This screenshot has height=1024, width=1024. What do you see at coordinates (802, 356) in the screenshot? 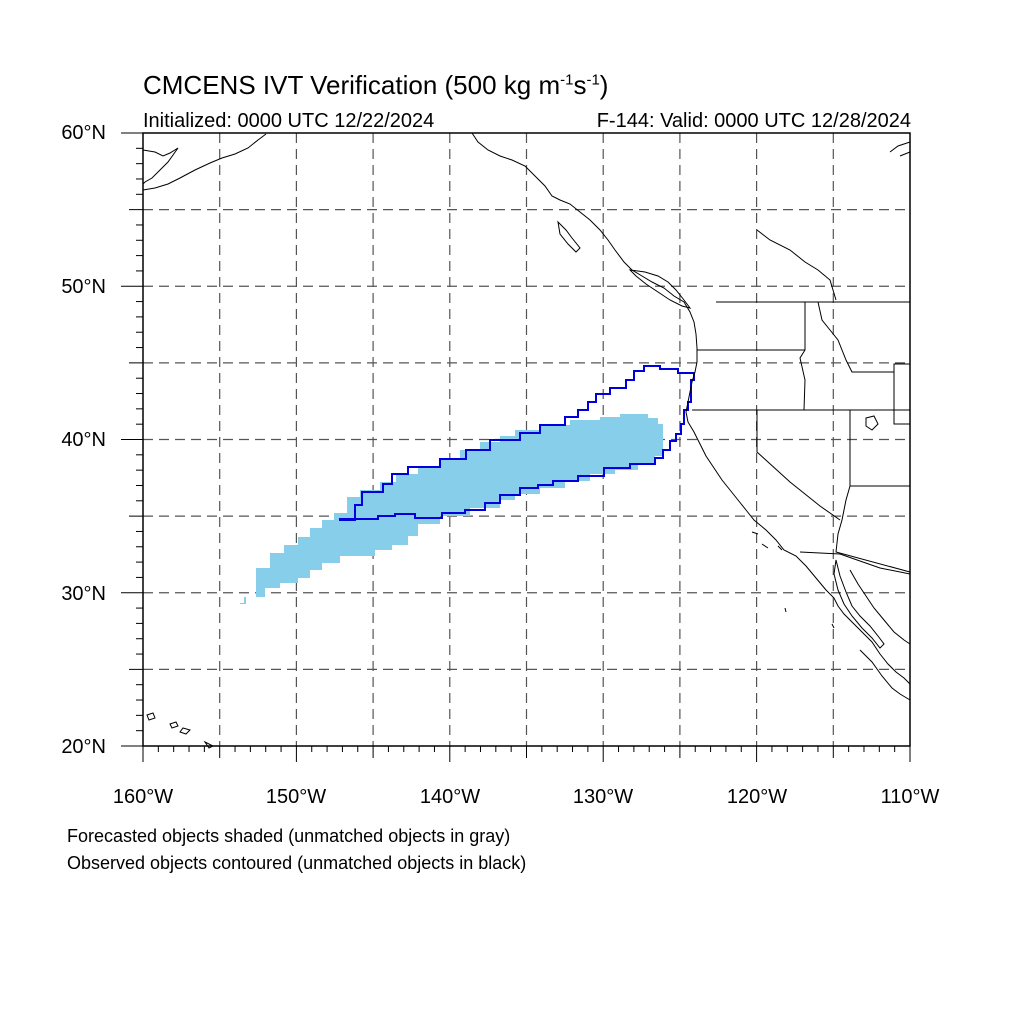
I see `idaho-border` at bounding box center [802, 356].